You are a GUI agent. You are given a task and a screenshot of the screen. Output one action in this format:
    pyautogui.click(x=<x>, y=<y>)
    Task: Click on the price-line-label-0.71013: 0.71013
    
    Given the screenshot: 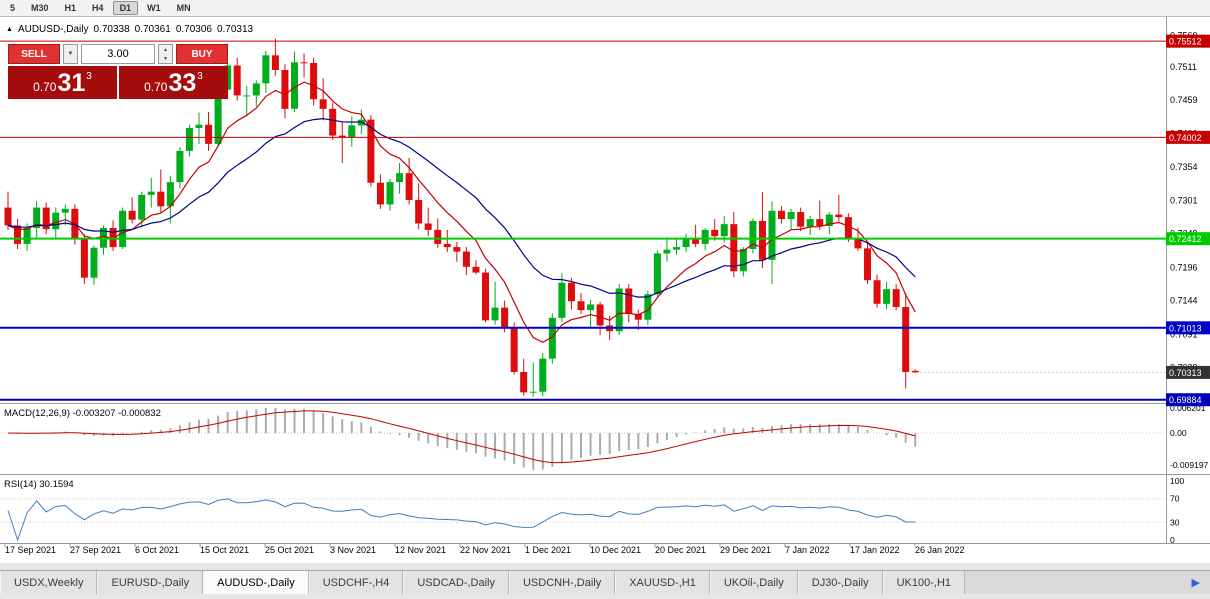 What is the action you would take?
    pyautogui.click(x=1188, y=328)
    